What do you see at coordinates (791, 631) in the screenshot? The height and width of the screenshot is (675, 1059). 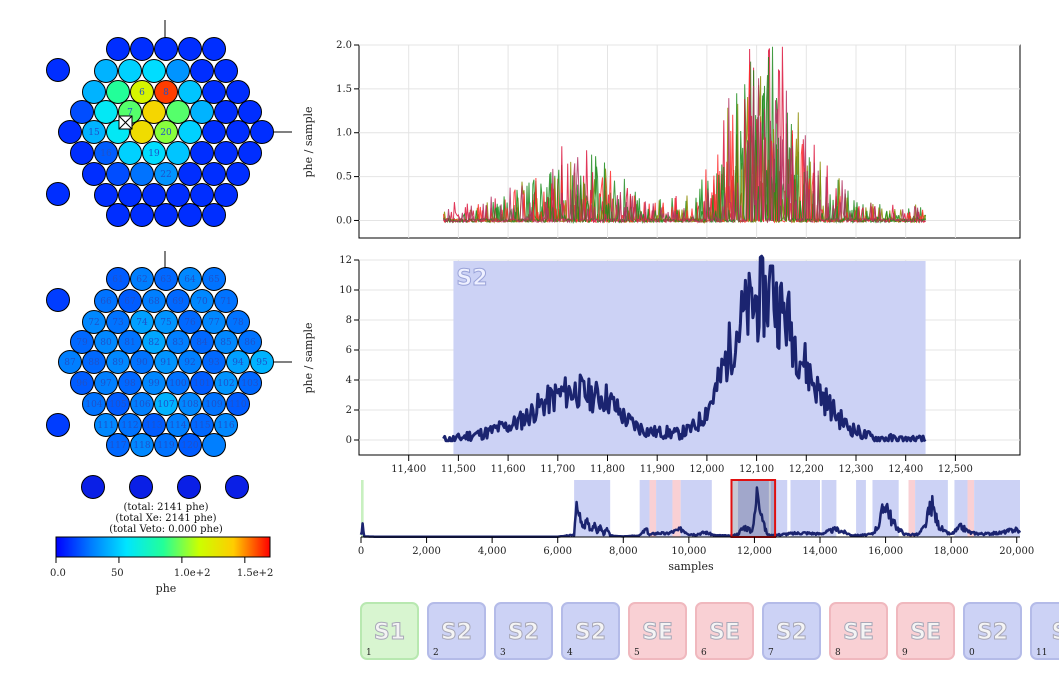 I see `peak-card: S27` at bounding box center [791, 631].